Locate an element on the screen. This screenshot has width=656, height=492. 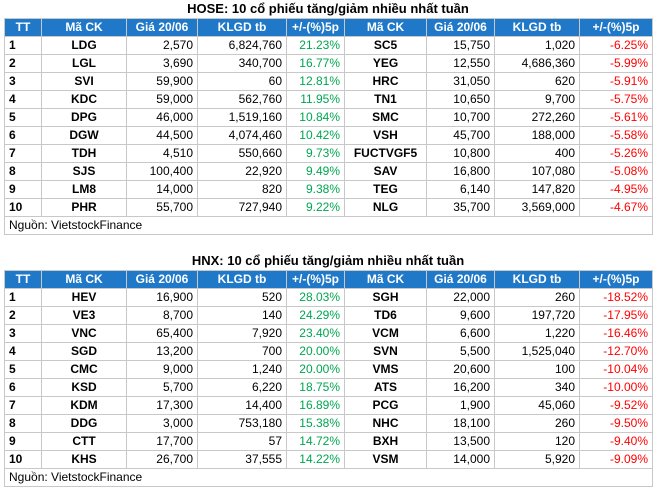
ticker: PCG is located at coordinates (385, 405).